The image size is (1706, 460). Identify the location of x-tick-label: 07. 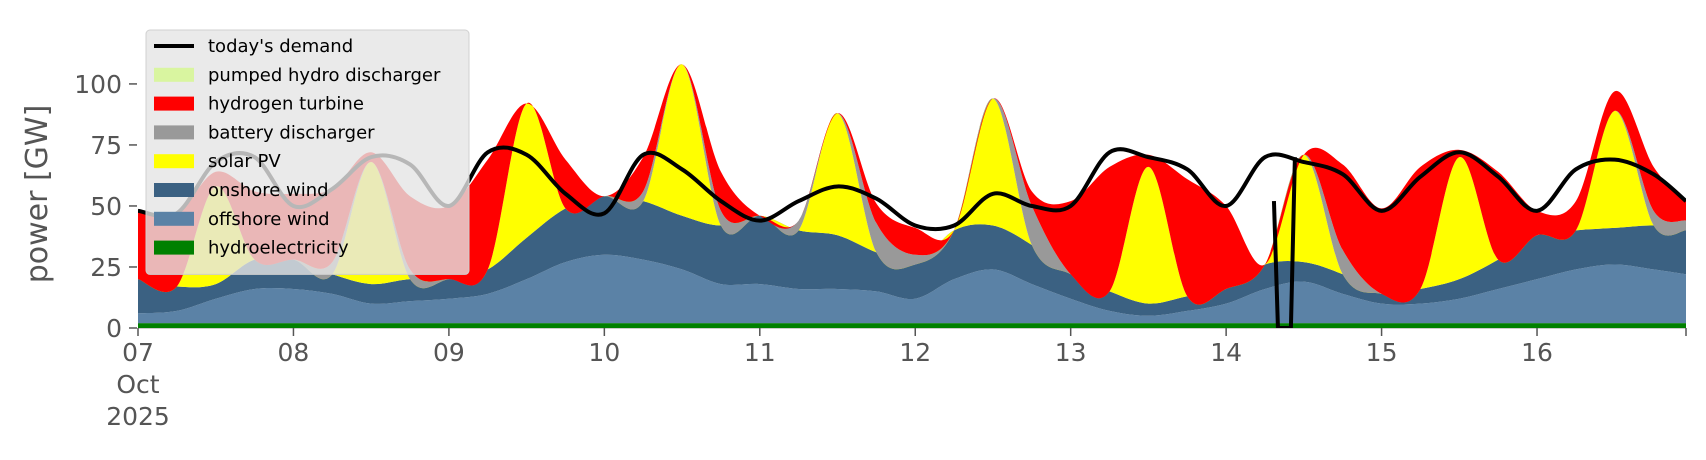
(138, 352).